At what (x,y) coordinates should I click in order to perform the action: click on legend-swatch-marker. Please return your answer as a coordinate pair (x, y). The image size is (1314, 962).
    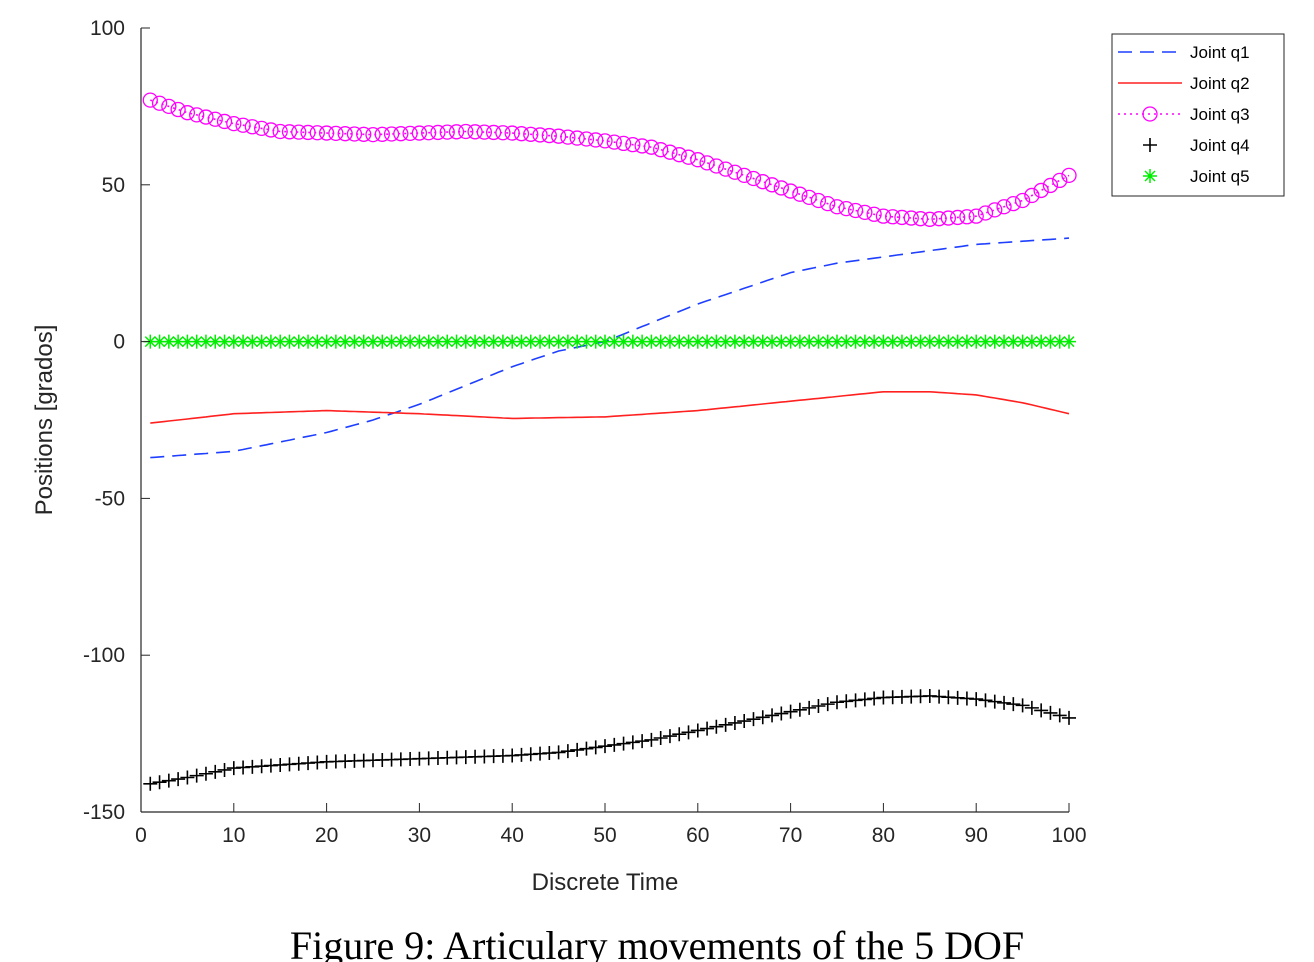
    Looking at the image, I should click on (1150, 176).